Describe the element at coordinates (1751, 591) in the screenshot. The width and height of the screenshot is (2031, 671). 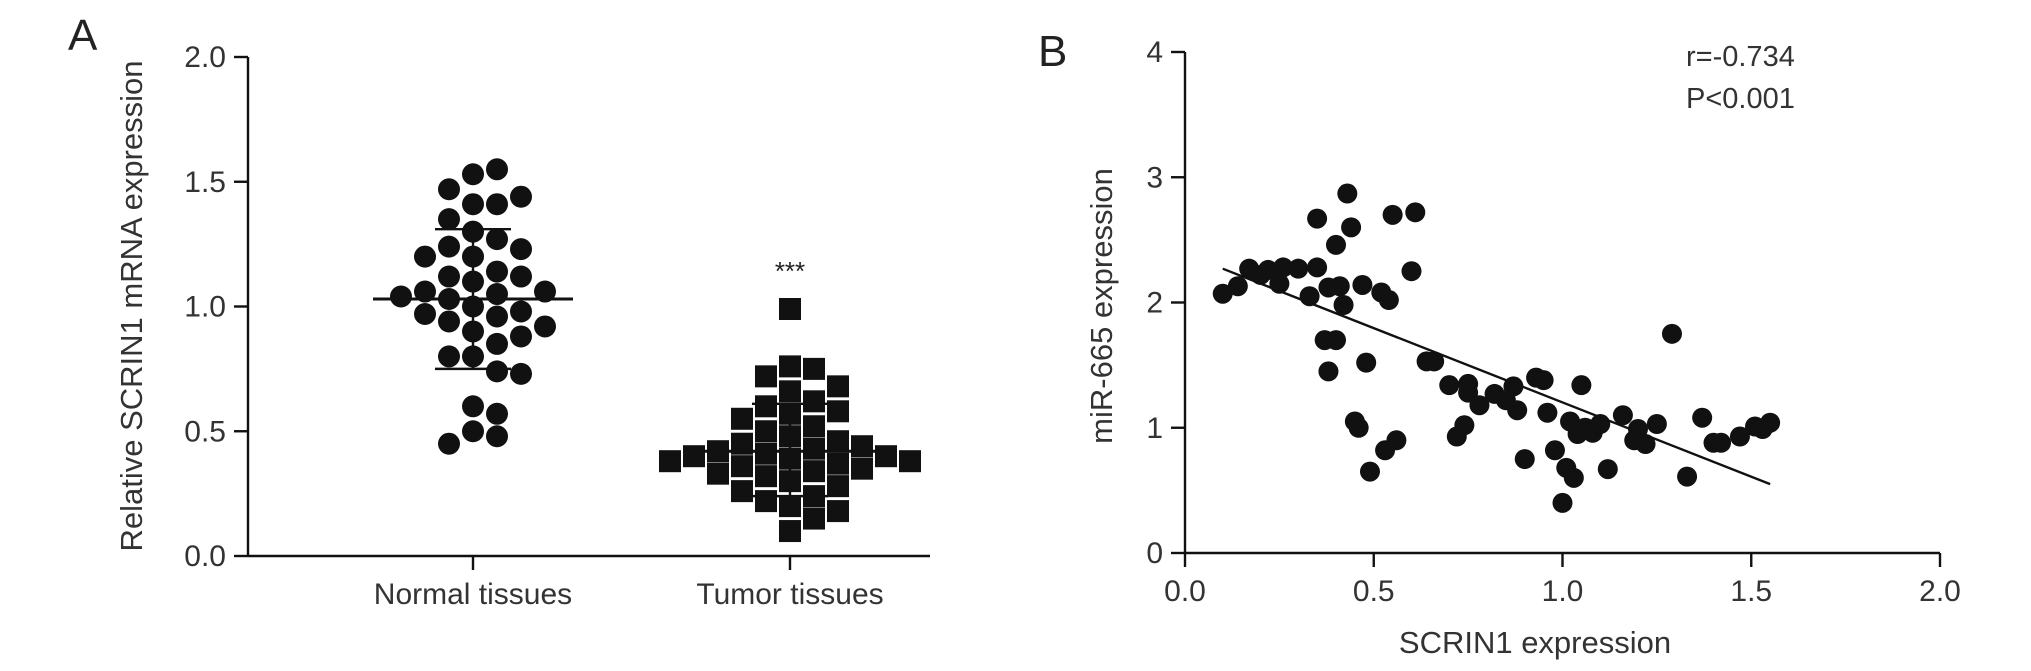
I see `panel-b-x-tick-label: 1.5` at that location.